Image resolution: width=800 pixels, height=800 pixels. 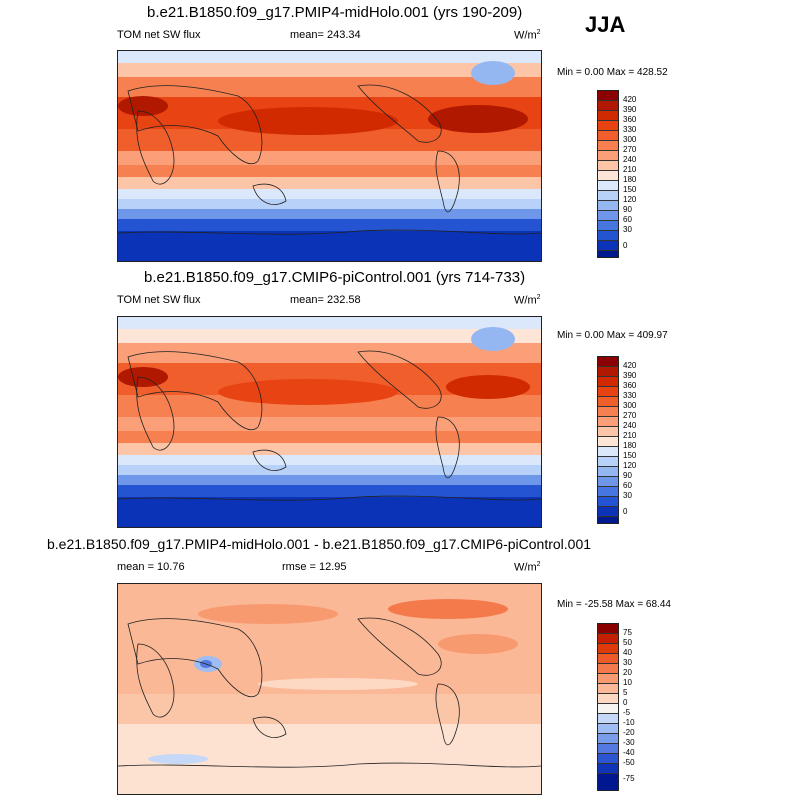 What do you see at coordinates (612, 72) in the screenshot?
I see `panel-1-minmax: Min = 0.00 Max = 428.52` at bounding box center [612, 72].